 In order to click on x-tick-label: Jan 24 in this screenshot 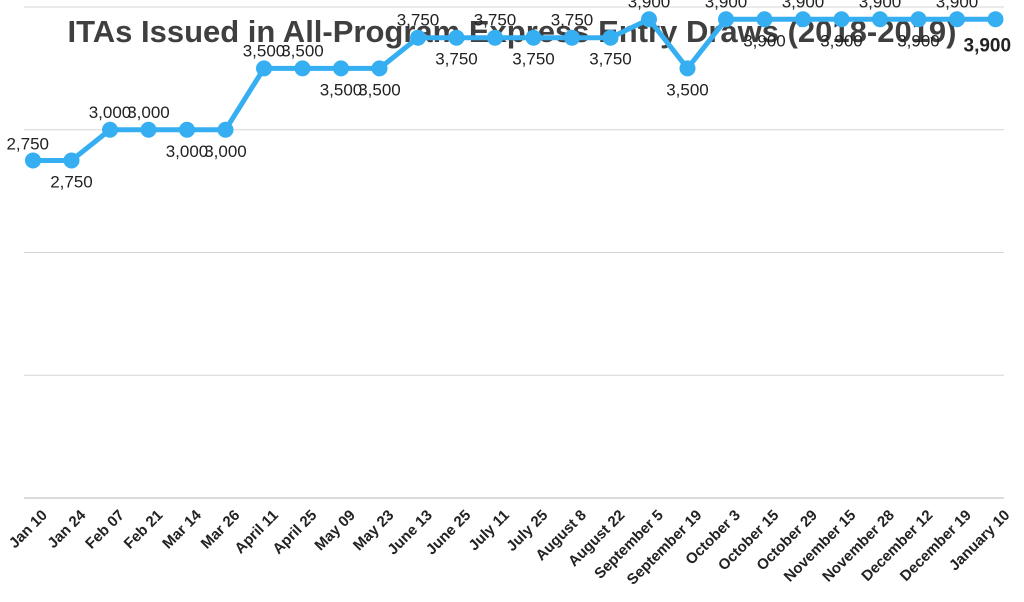, I will do `click(67, 529)`.